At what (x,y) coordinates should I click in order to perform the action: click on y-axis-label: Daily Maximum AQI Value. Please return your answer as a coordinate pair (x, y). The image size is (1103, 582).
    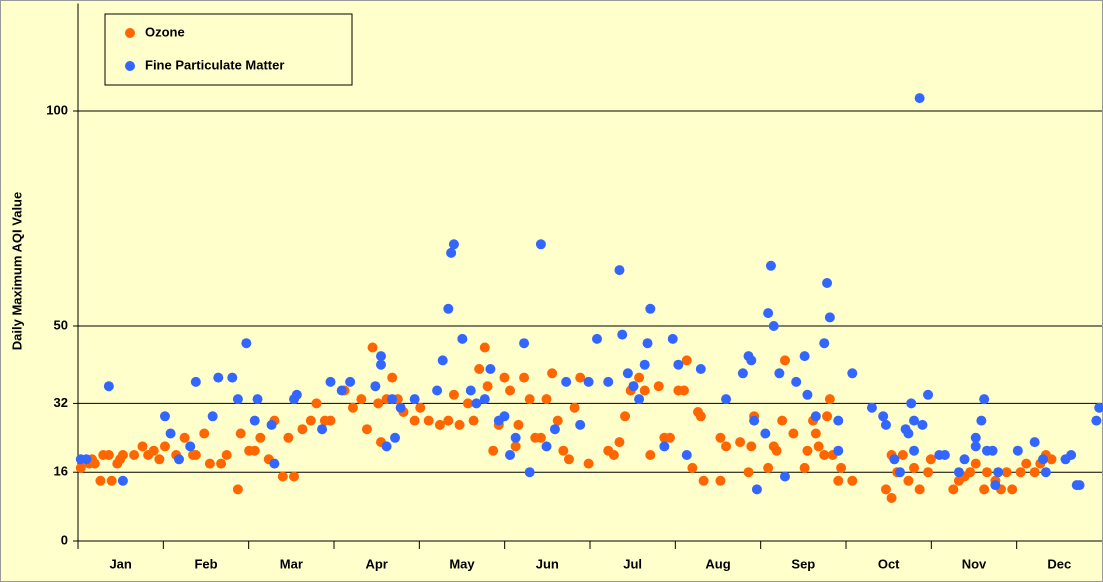
    Looking at the image, I should click on (16, 271).